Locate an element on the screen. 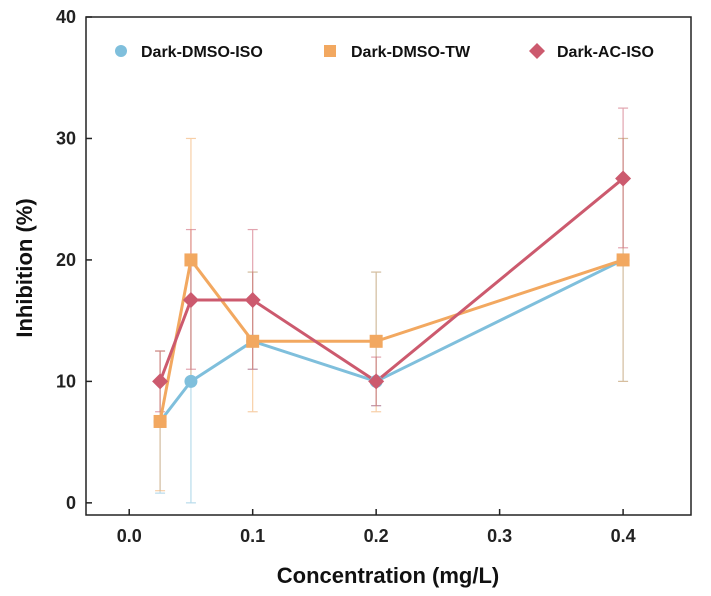  legend: Dark-DMSO-ISO Dark-DMSO-TW Dark-AC-ISO is located at coordinates (384, 52).